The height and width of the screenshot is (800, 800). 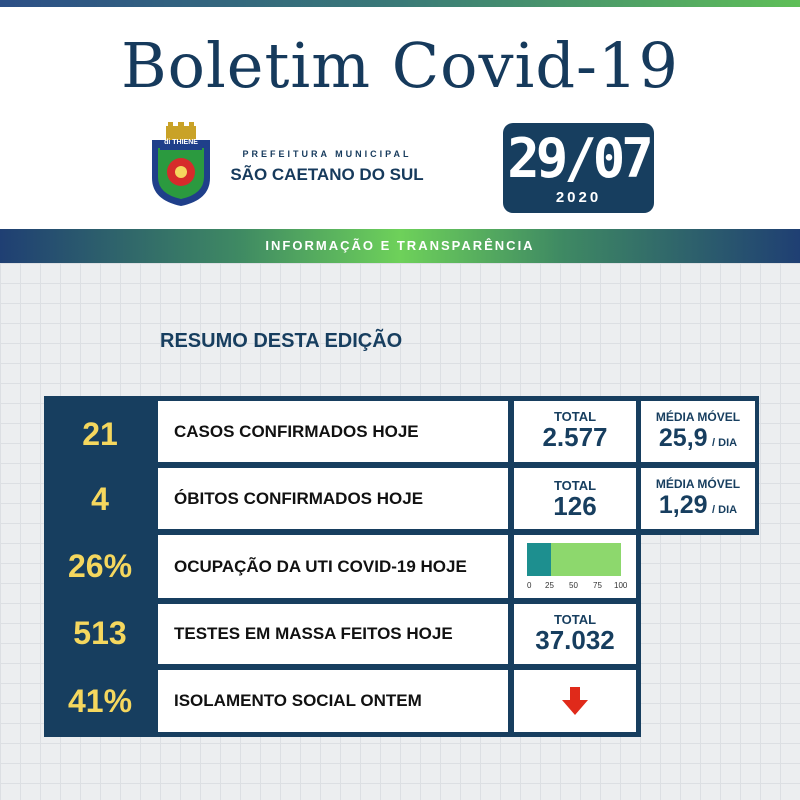 I want to click on row-value: 513, so click(x=100, y=633).